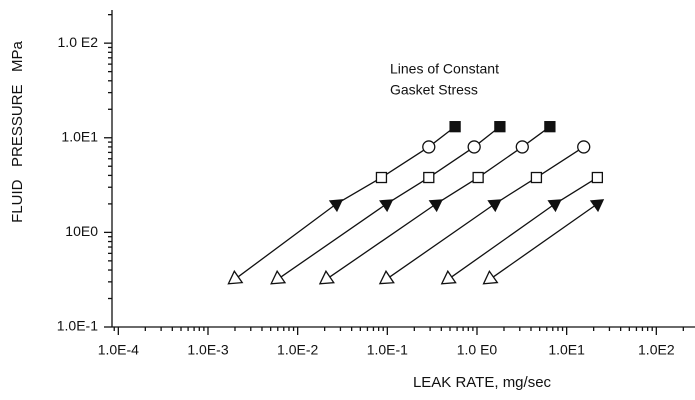 The image size is (695, 400). What do you see at coordinates (81, 231) in the screenshot?
I see `y-tick-label: 10E0` at bounding box center [81, 231].